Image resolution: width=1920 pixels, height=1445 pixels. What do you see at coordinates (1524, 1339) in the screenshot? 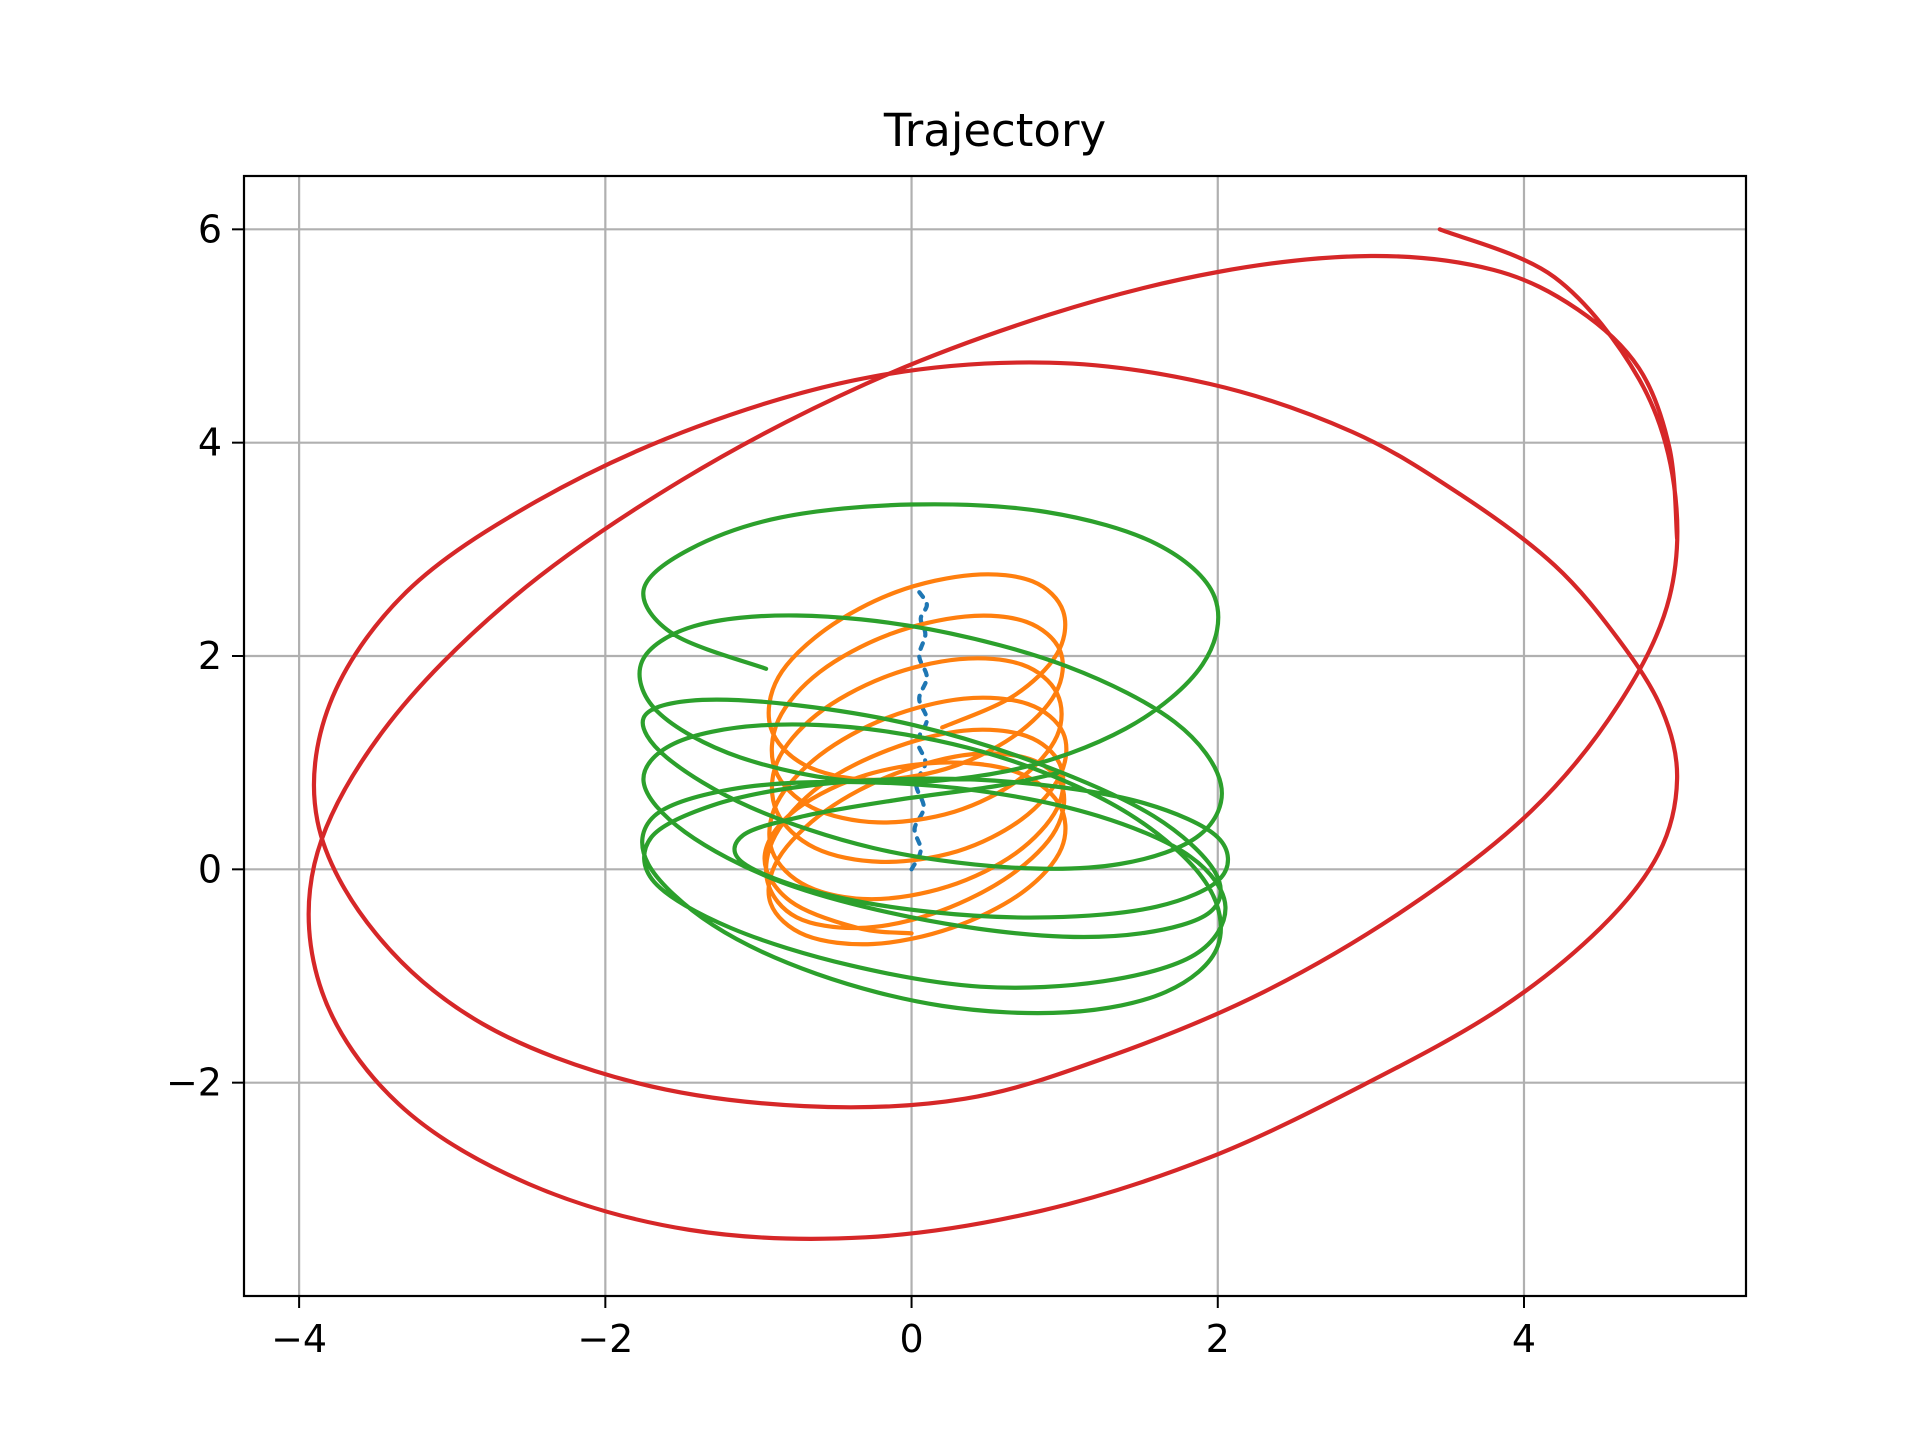
I see `x-tick-label: 4` at bounding box center [1524, 1339].